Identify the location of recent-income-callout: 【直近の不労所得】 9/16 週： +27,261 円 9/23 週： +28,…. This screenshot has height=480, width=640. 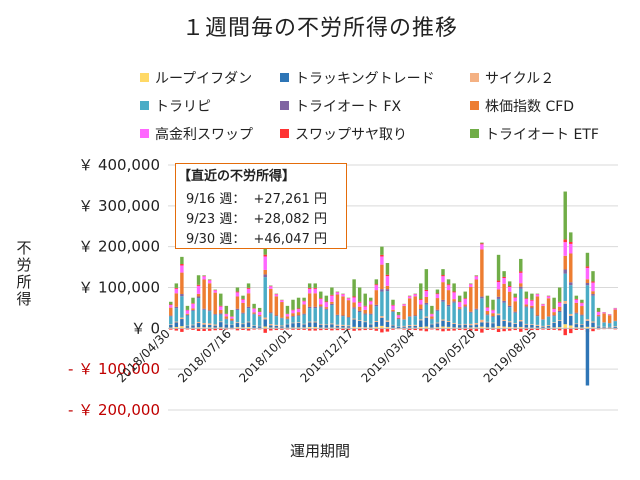
(261, 206).